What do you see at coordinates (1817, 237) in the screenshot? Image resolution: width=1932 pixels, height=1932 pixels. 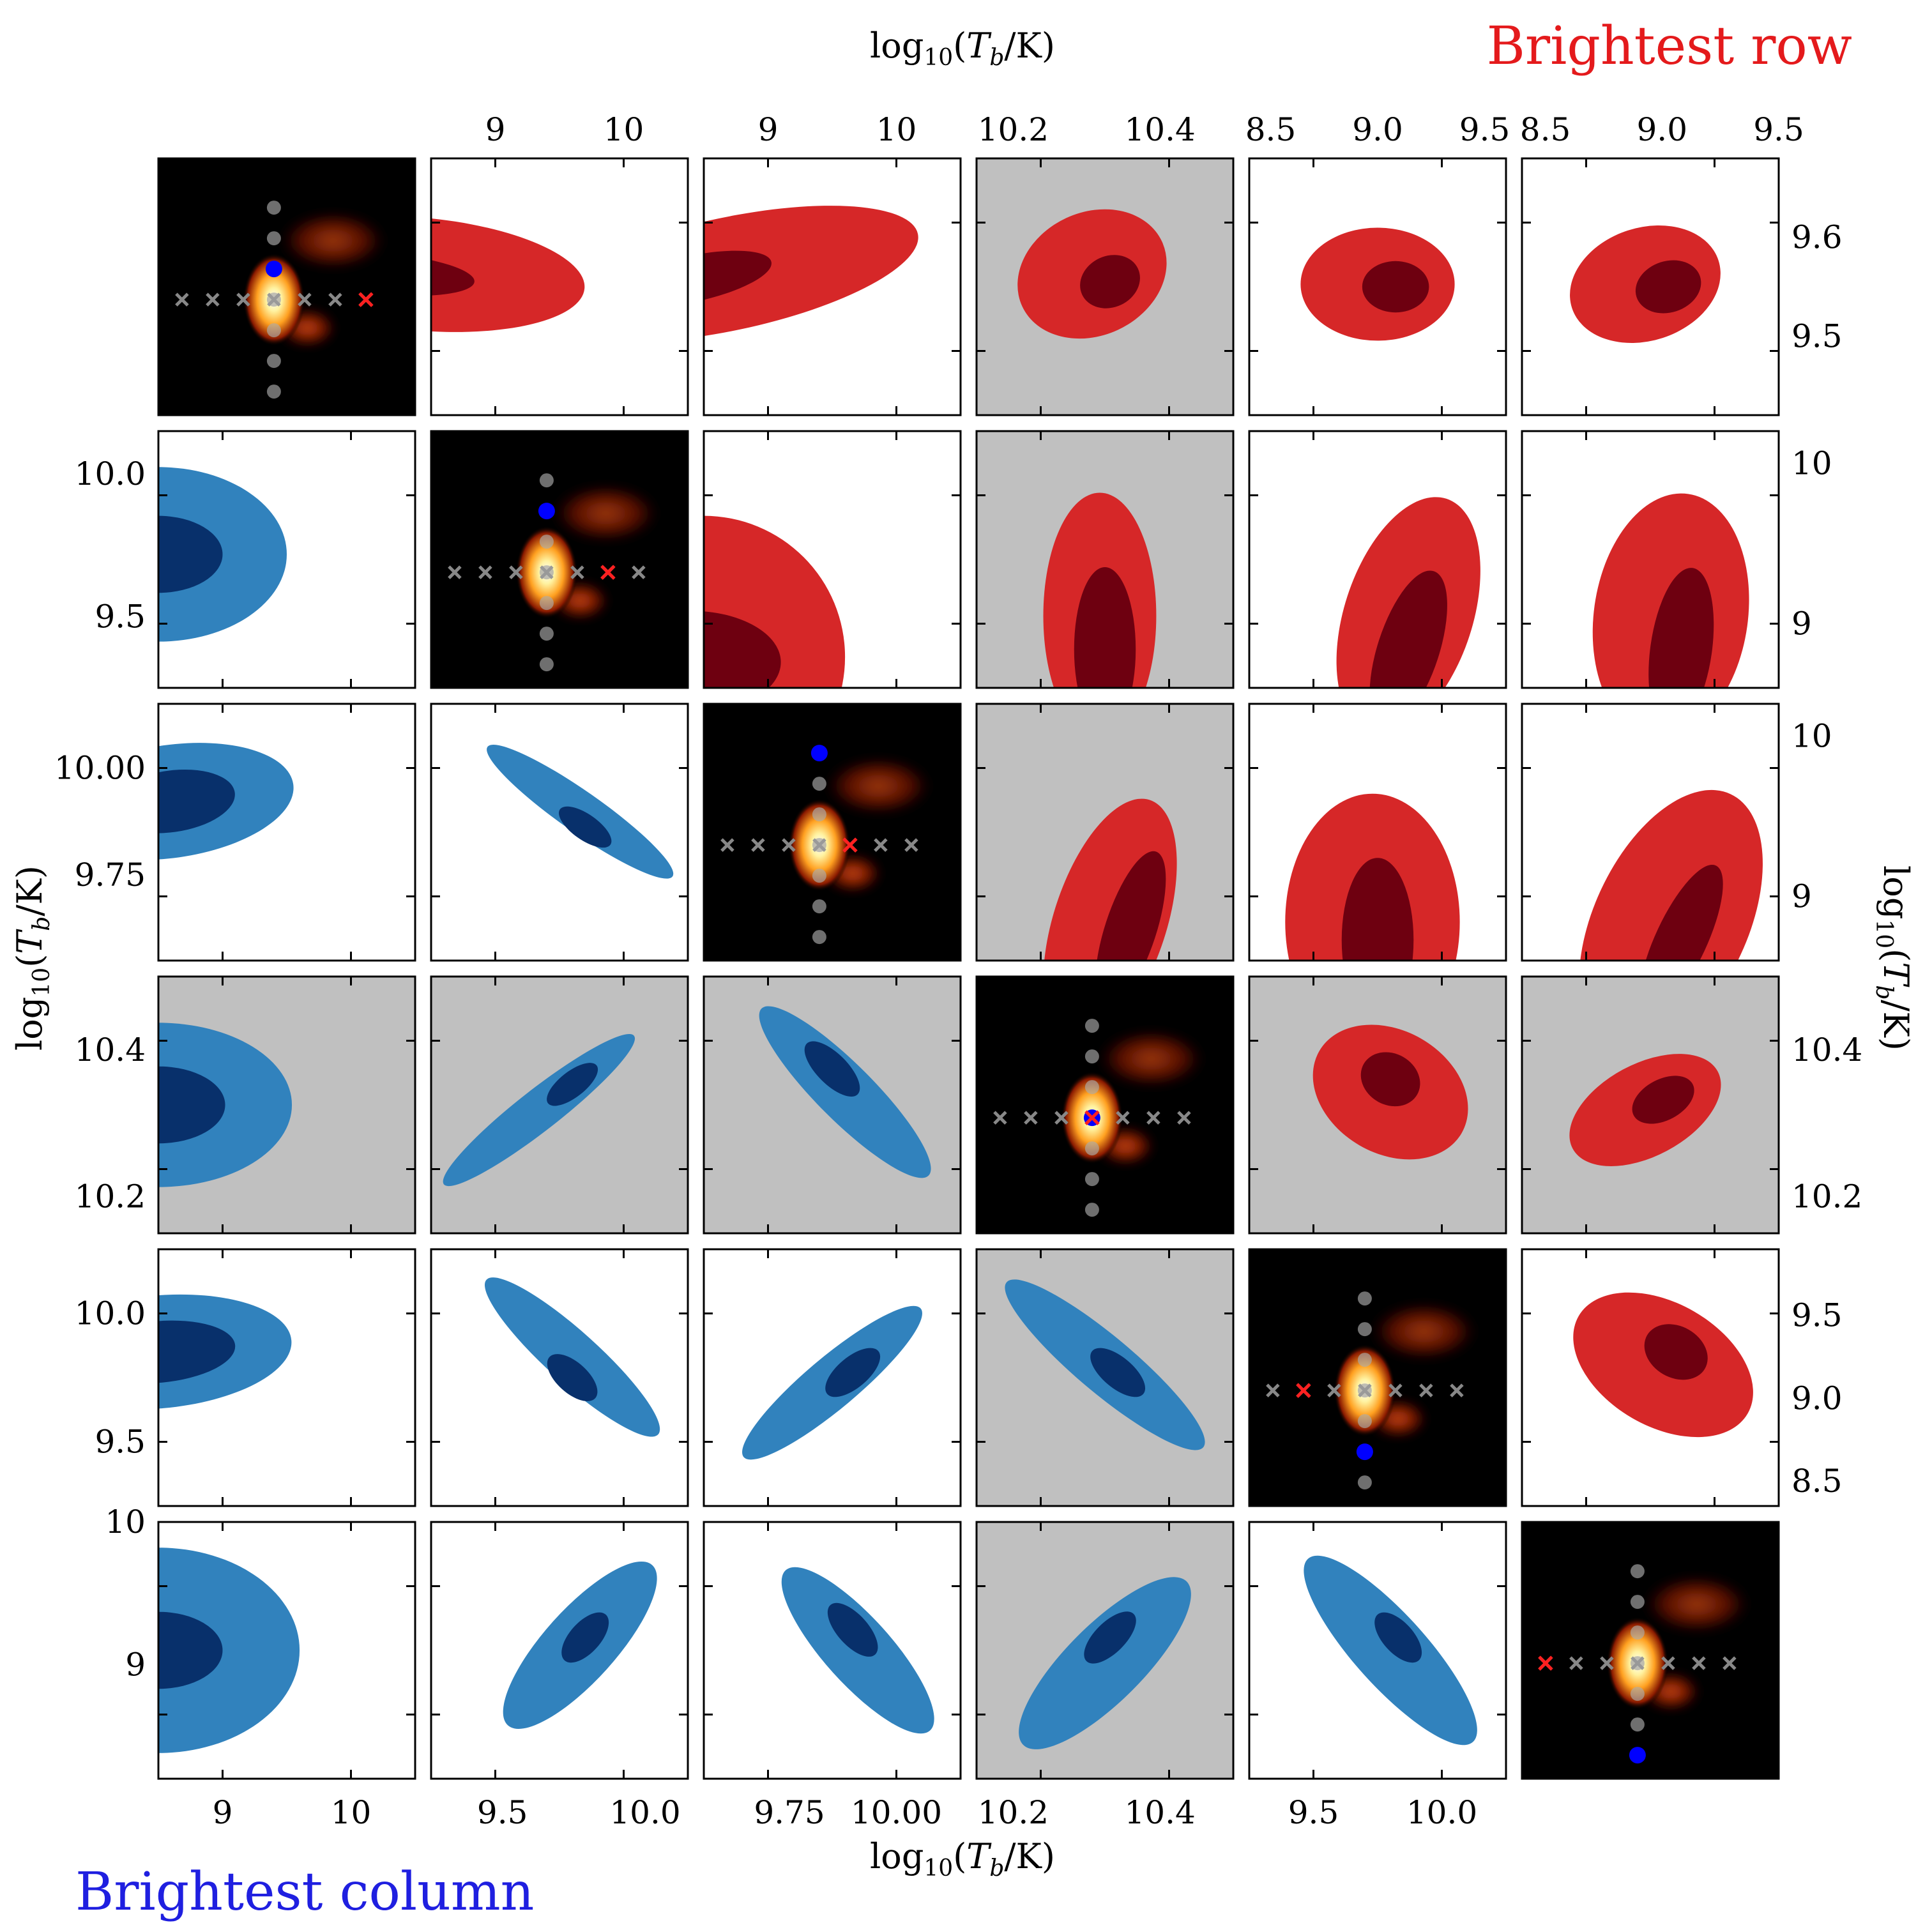 I see `right-tick-label: 9.6` at bounding box center [1817, 237].